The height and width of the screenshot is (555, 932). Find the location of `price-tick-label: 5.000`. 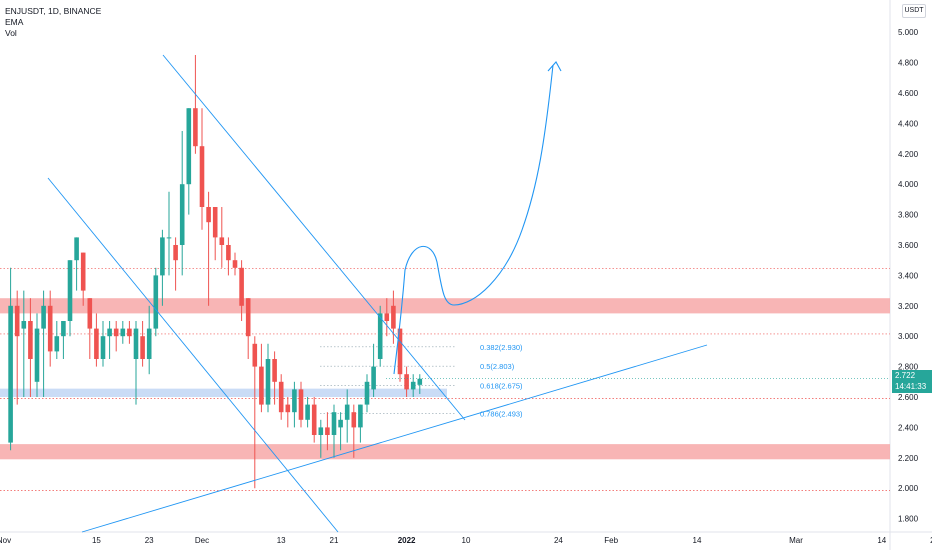

price-tick-label: 5.000 is located at coordinates (908, 32).